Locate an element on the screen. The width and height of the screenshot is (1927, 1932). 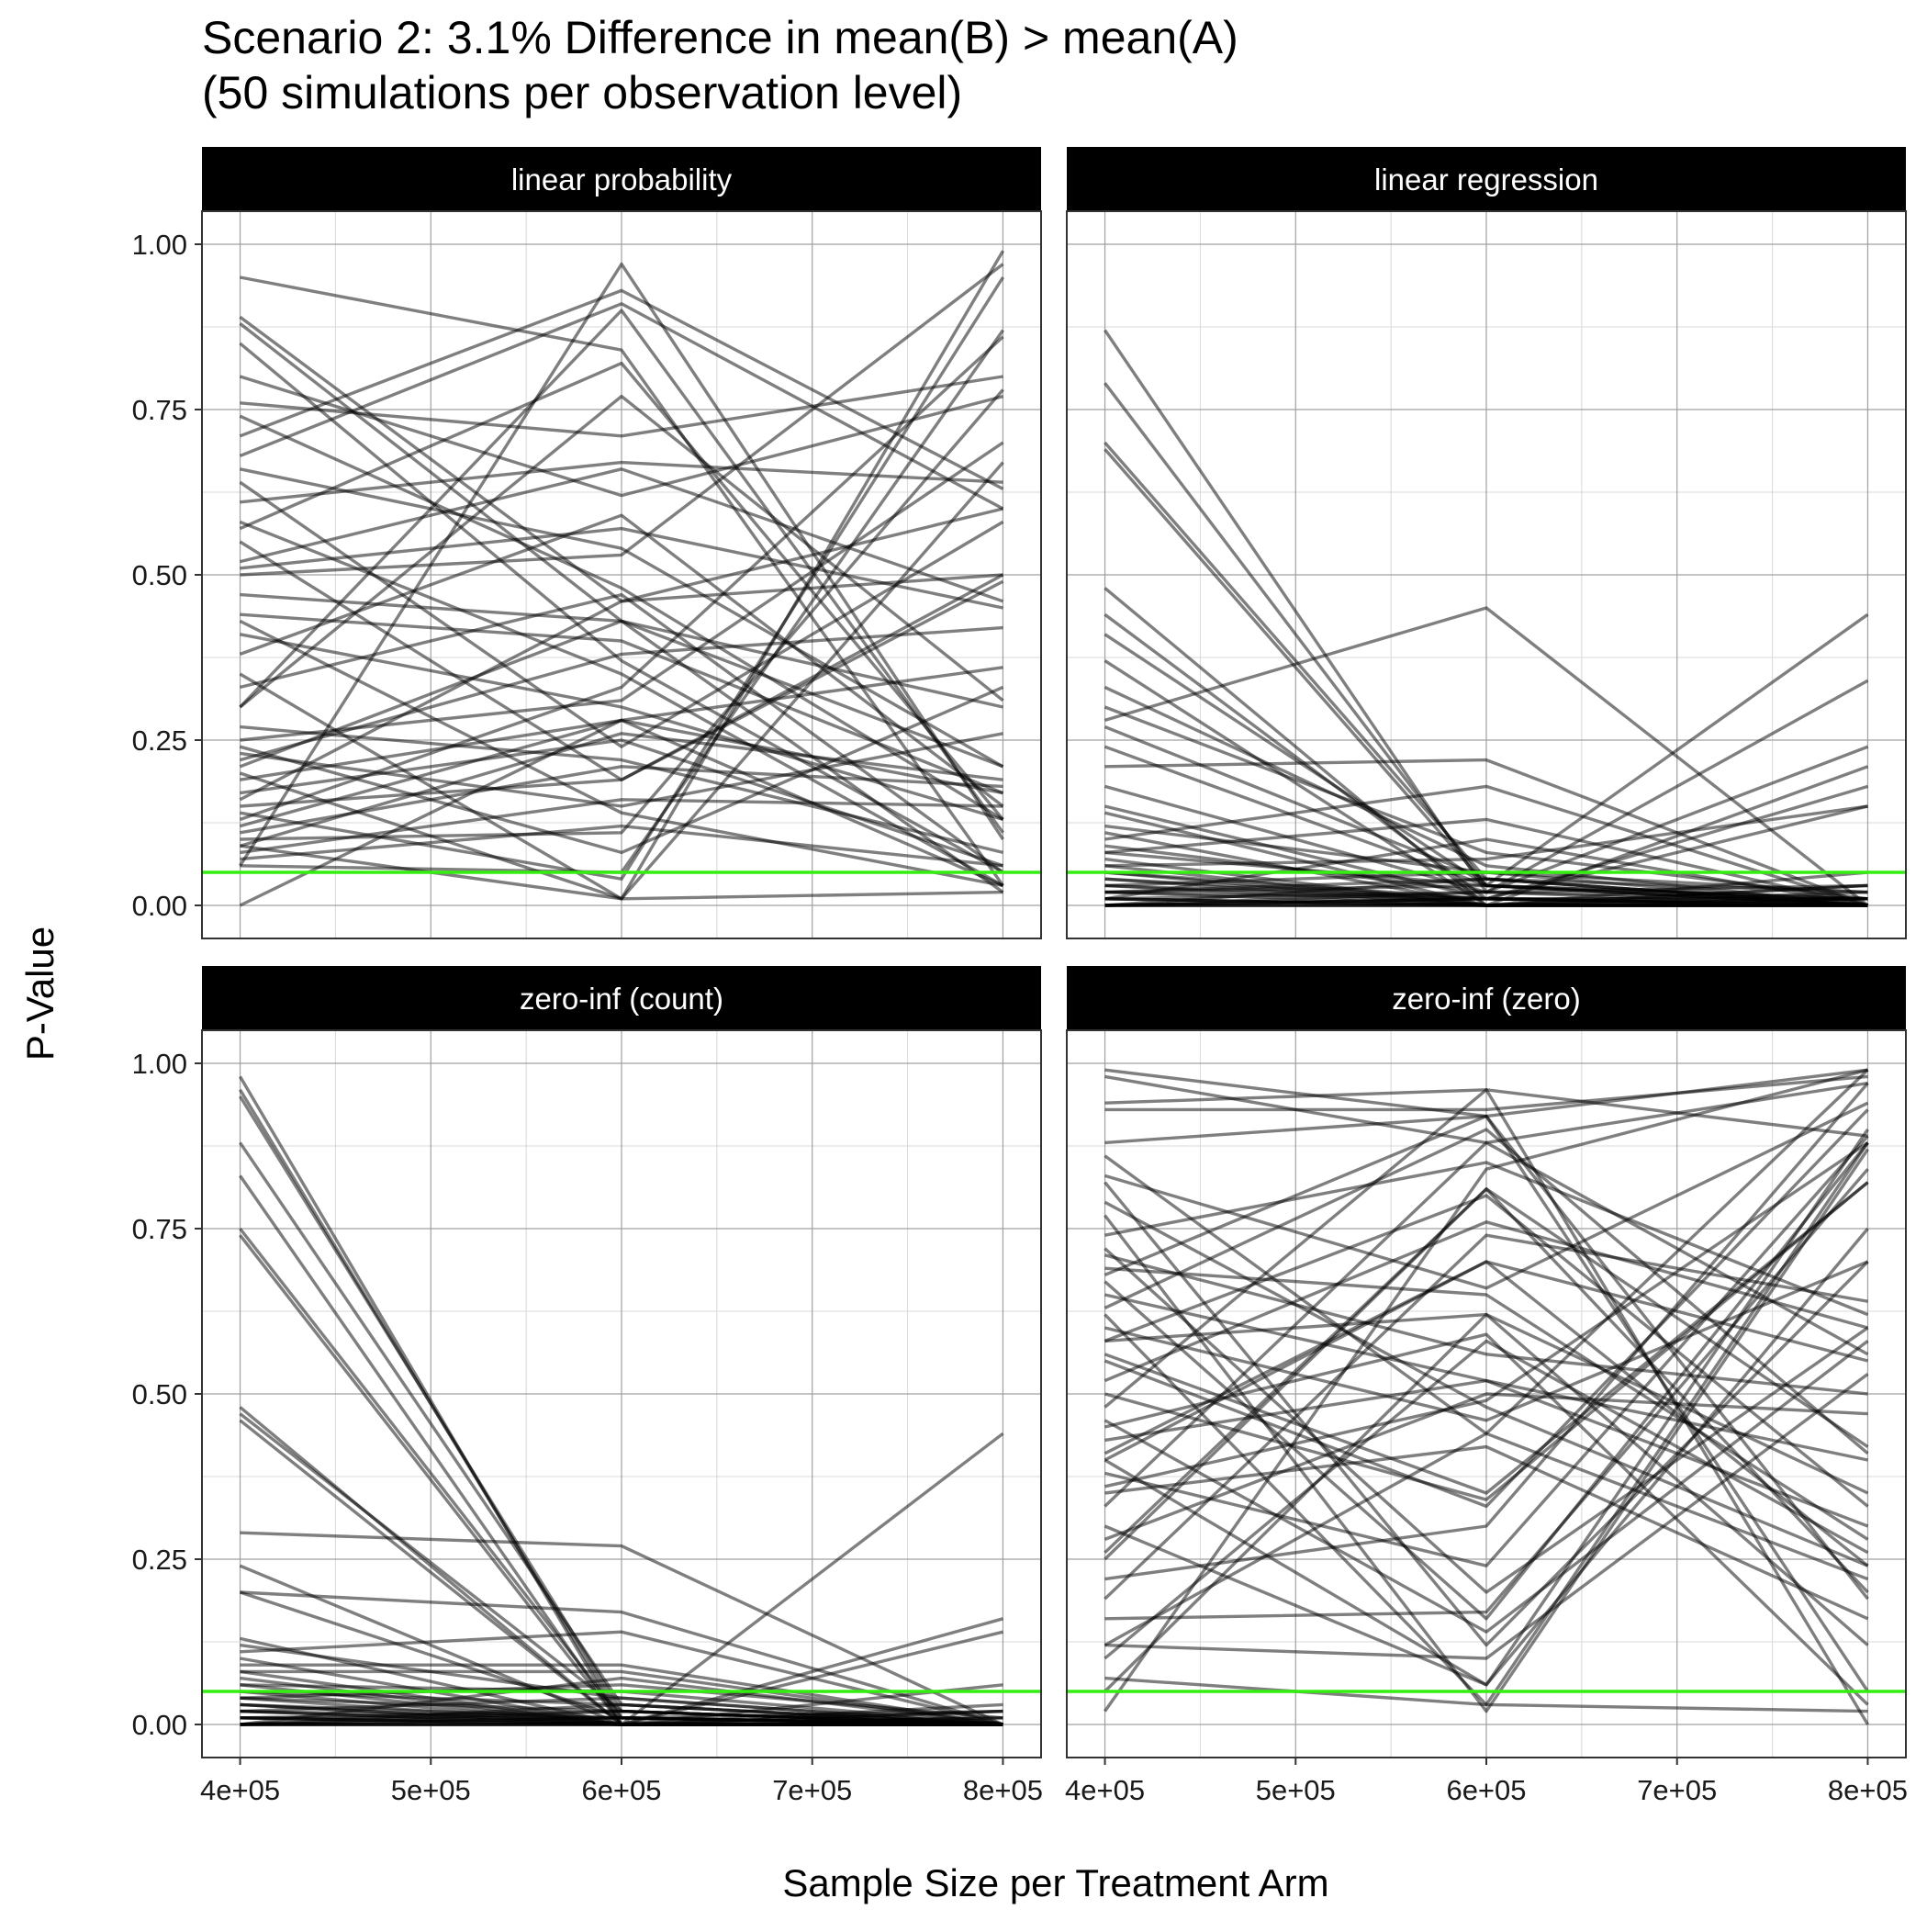
chart-subtitle: (50 simulations per observation level) is located at coordinates (582, 92).